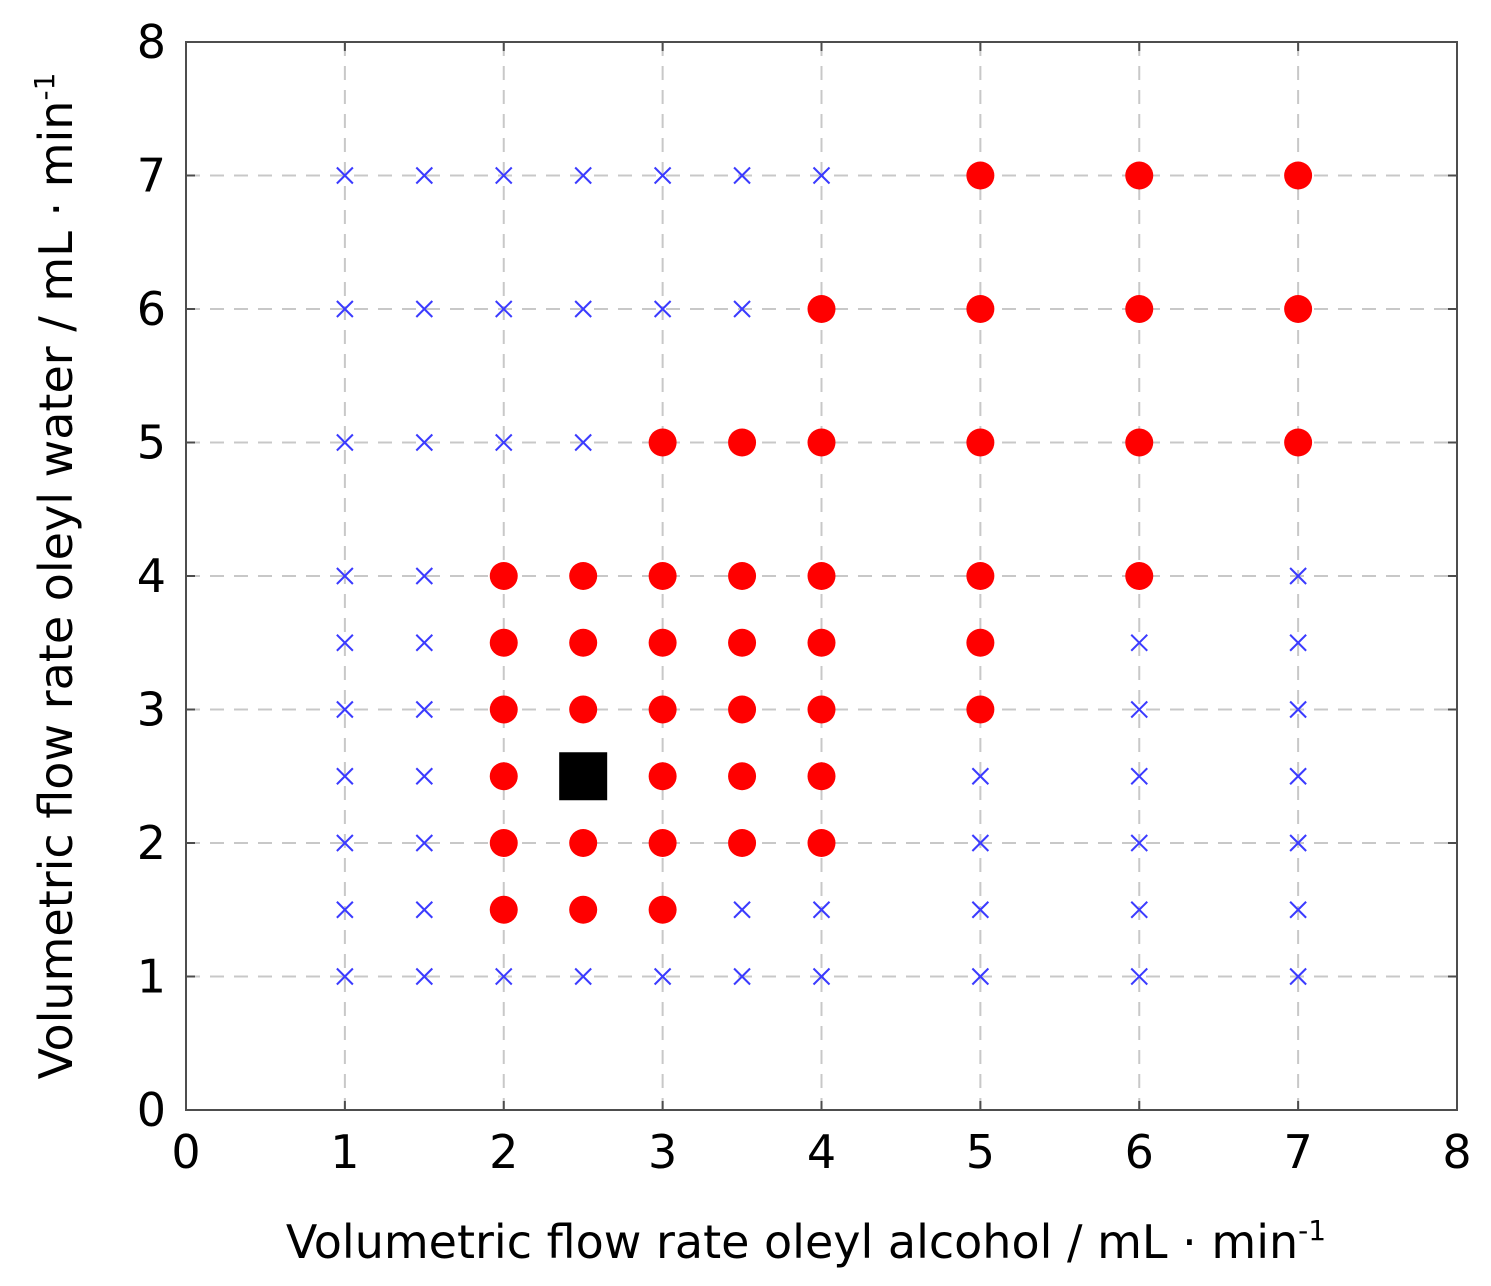  What do you see at coordinates (151, 176) in the screenshot?
I see `y-tick-label: 7` at bounding box center [151, 176].